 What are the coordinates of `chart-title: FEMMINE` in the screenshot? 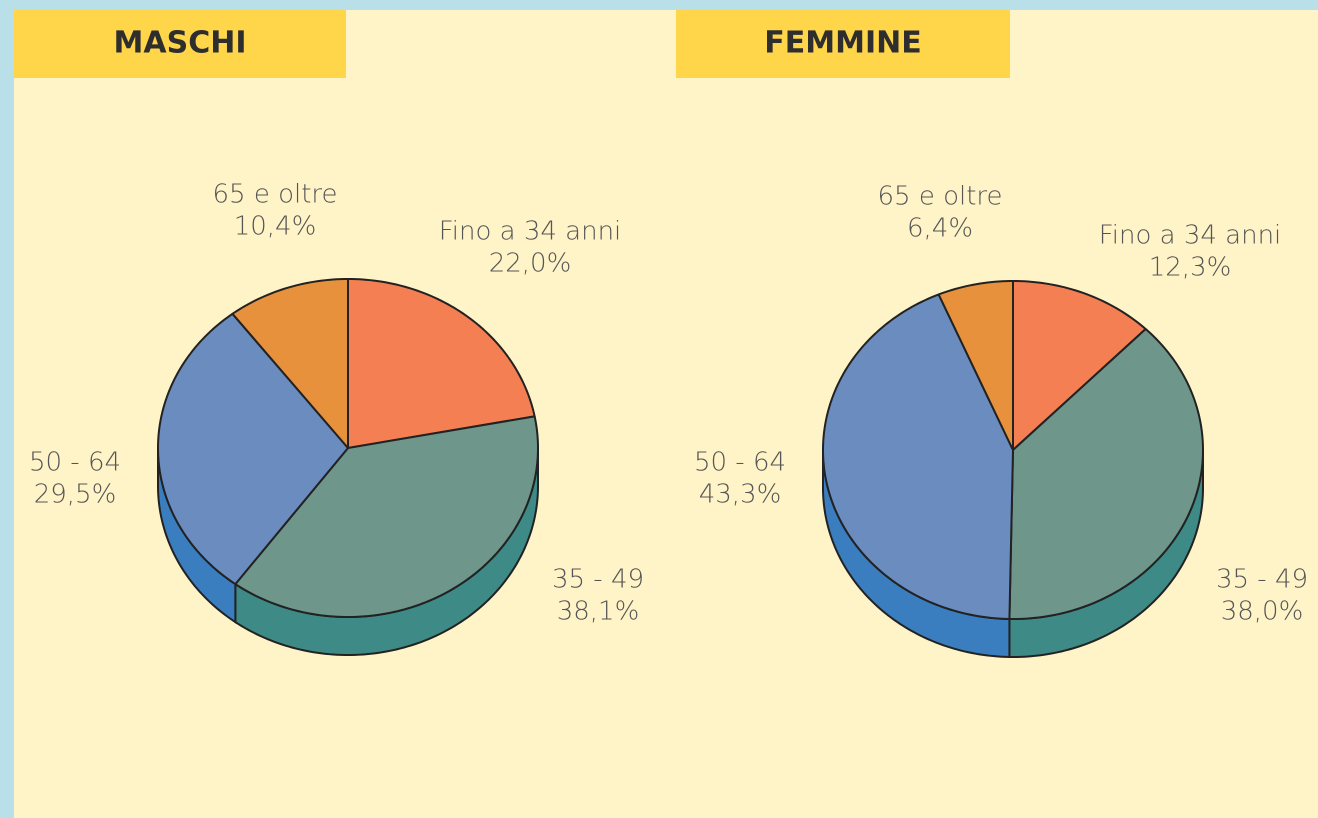 It's located at (842, 43).